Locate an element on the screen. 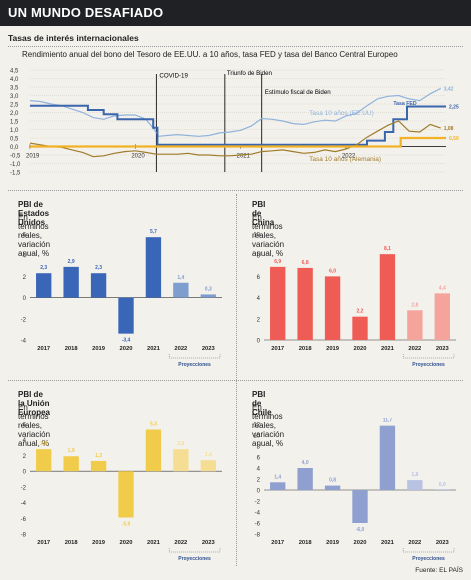  series-label: Tasa FED is located at coordinates (405, 104).